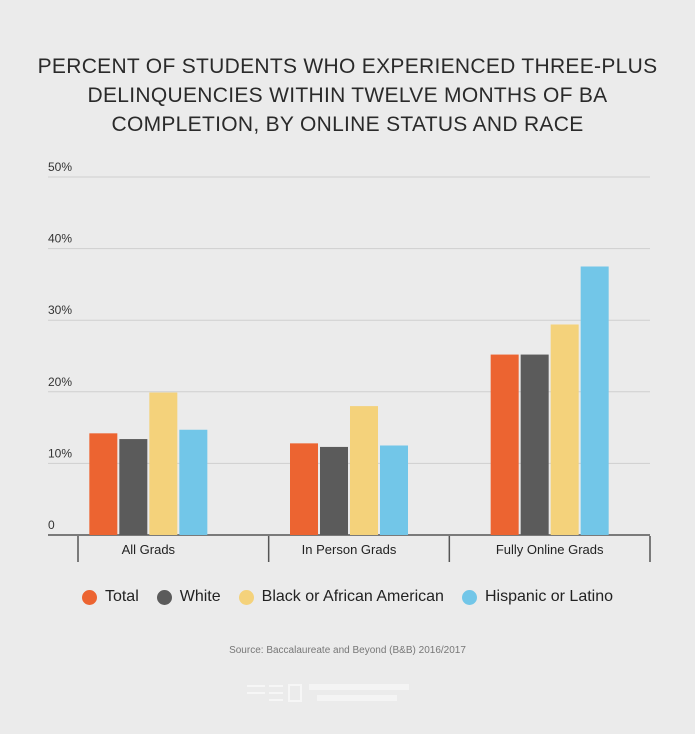  I want to click on legend-item-hispanic: Hispanic or Latino, so click(537, 597).